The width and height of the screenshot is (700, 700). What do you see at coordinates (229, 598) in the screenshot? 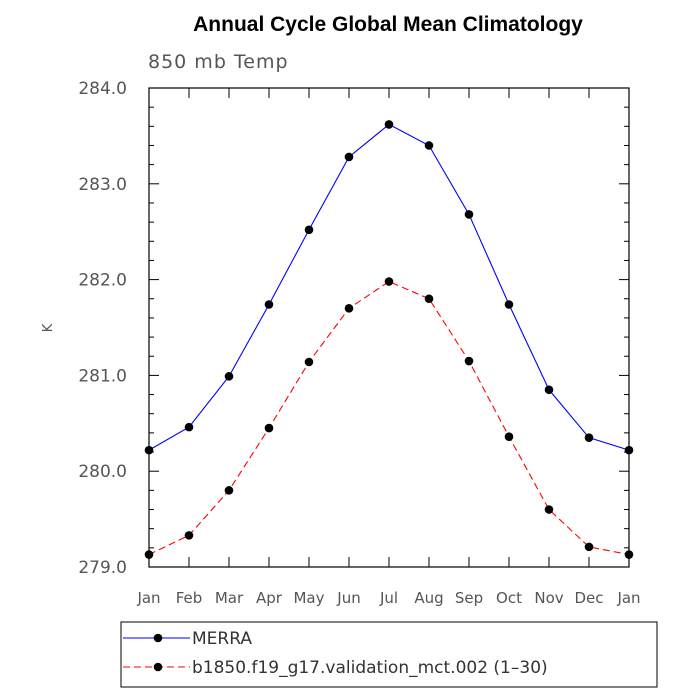
I see `x-tick-label: Mar` at bounding box center [229, 598].